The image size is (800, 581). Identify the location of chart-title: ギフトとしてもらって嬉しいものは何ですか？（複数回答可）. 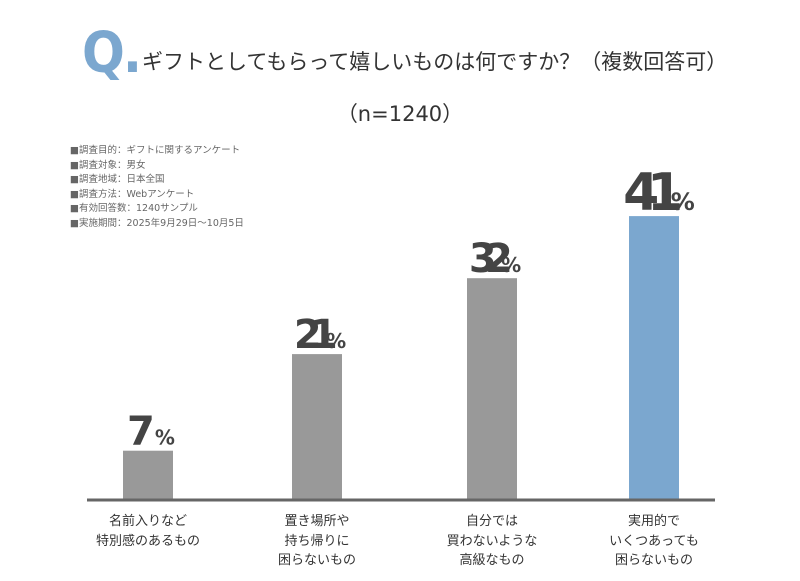
(435, 62).